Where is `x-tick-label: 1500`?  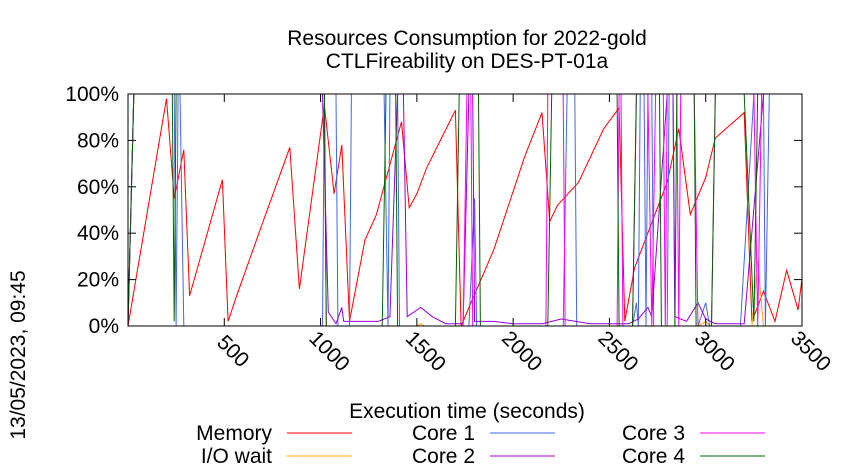 x-tick-label: 1500 is located at coordinates (425, 351).